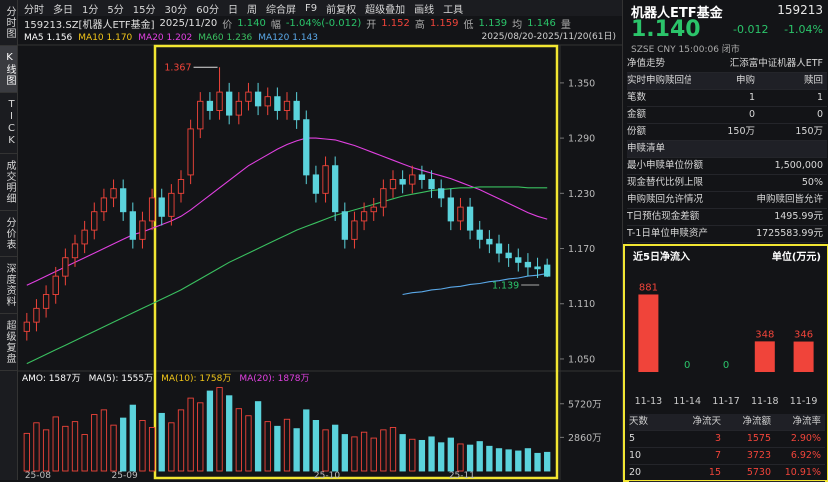  I want to click on y-tick-label: 1.350, so click(581, 83).